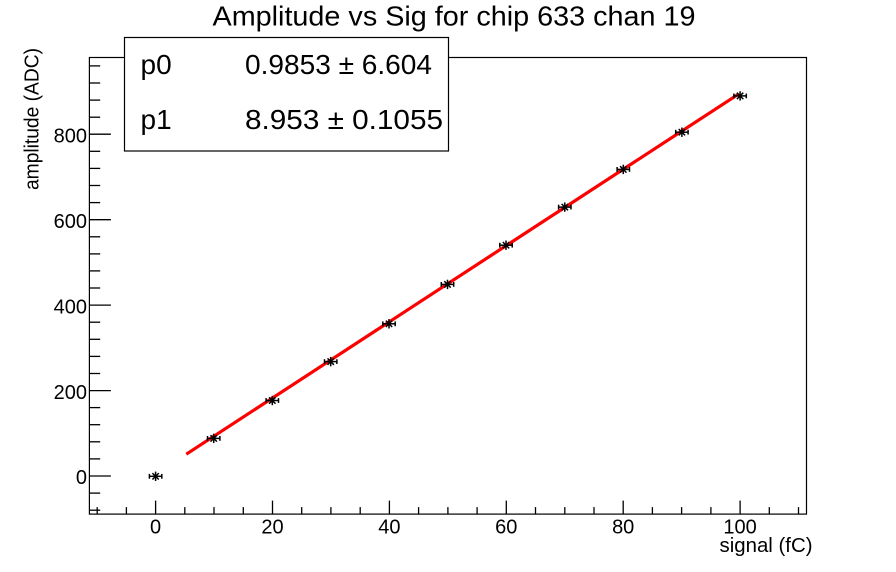  What do you see at coordinates (70, 136) in the screenshot?
I see `svg-text: 800` at bounding box center [70, 136].